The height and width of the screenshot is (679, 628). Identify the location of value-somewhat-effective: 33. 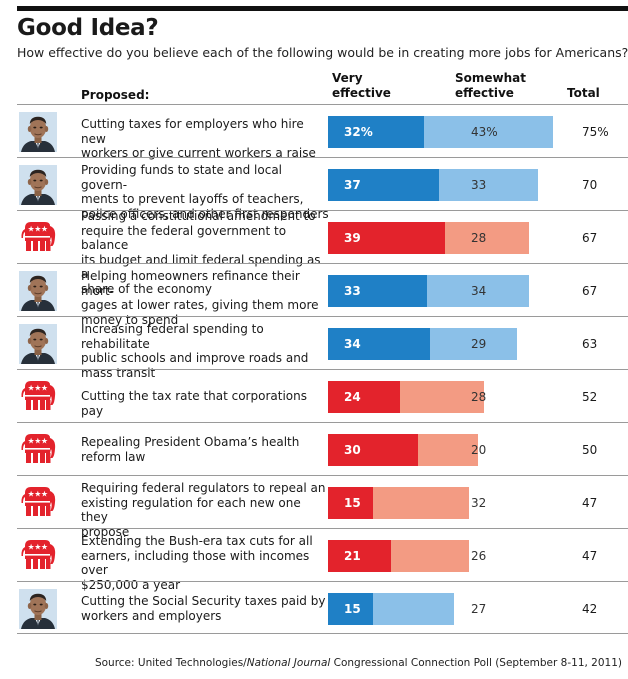
(479, 184).